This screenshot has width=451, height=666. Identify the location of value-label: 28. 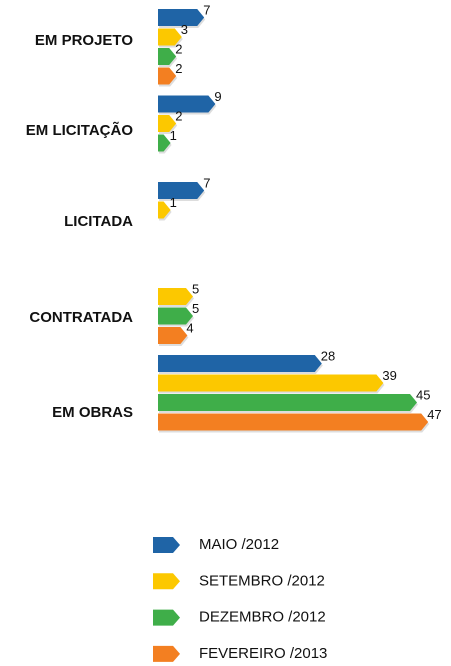
(328, 355).